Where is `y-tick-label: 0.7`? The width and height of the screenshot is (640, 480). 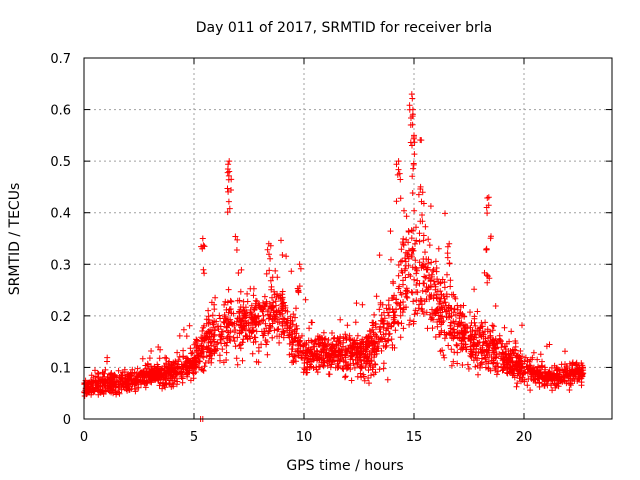 y-tick-label: 0.7 is located at coordinates (60, 59).